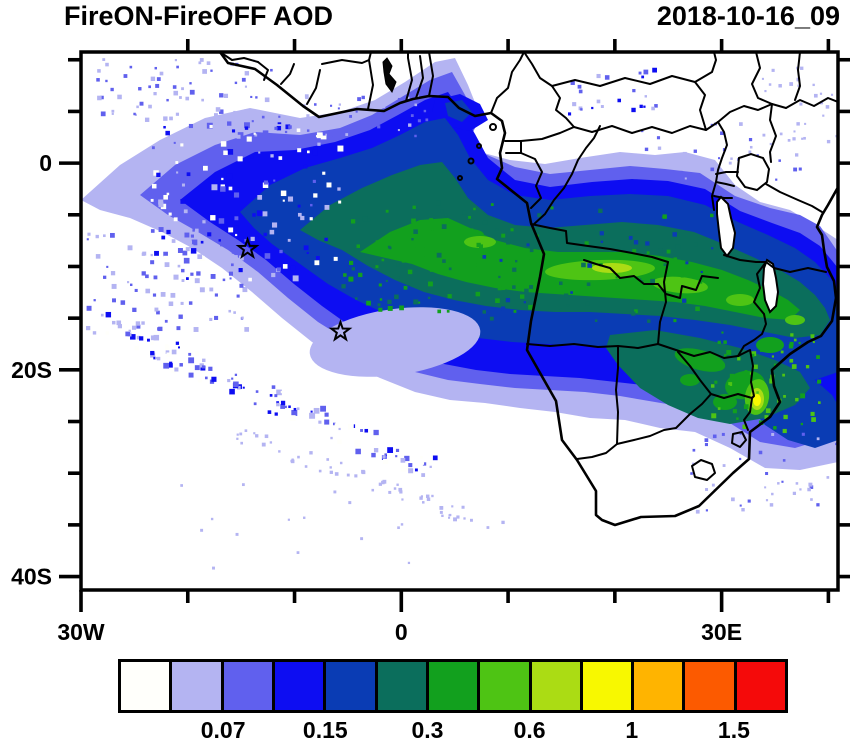 This screenshot has width=850, height=747. What do you see at coordinates (401, 632) in the screenshot?
I see `axis-tick-label: 0` at bounding box center [401, 632].